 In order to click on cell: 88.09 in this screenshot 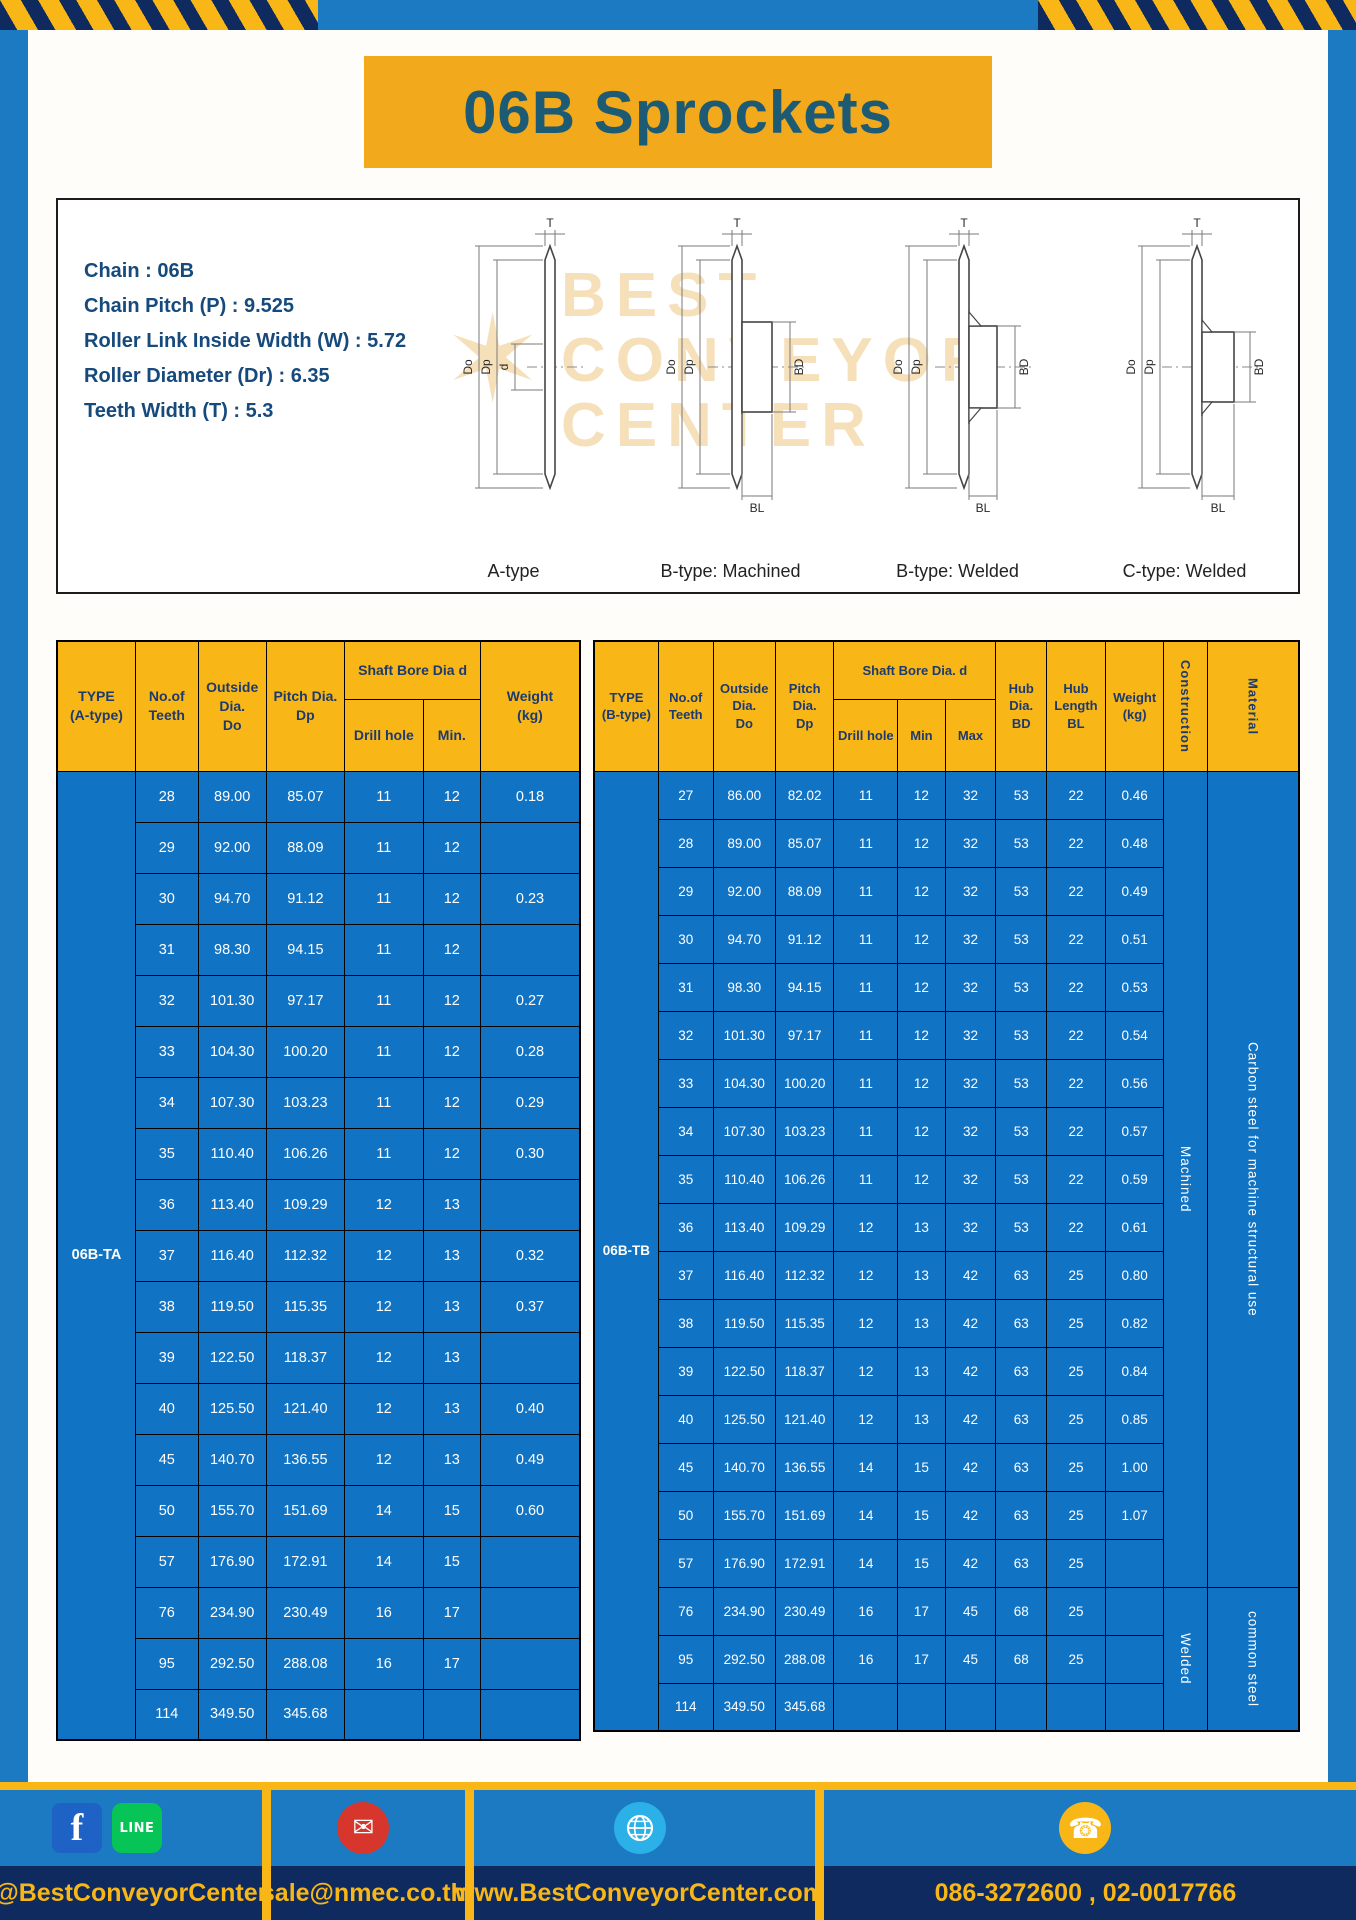, I will do `click(305, 847)`.